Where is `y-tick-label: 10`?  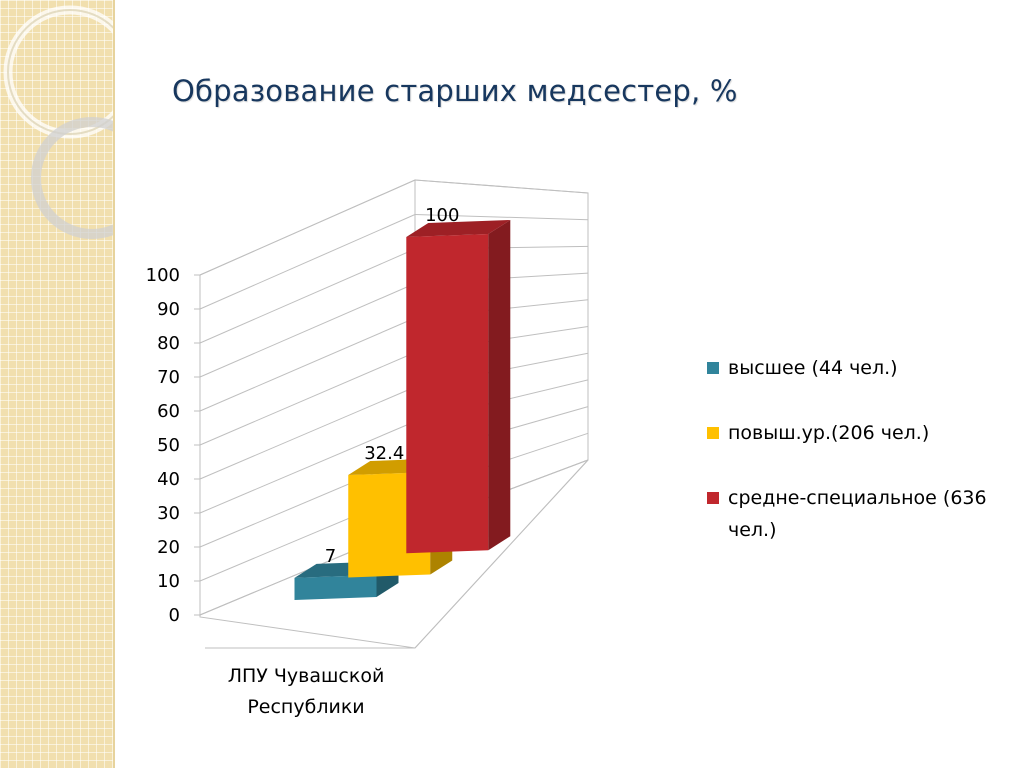
y-tick-label: 10 is located at coordinates (168, 581).